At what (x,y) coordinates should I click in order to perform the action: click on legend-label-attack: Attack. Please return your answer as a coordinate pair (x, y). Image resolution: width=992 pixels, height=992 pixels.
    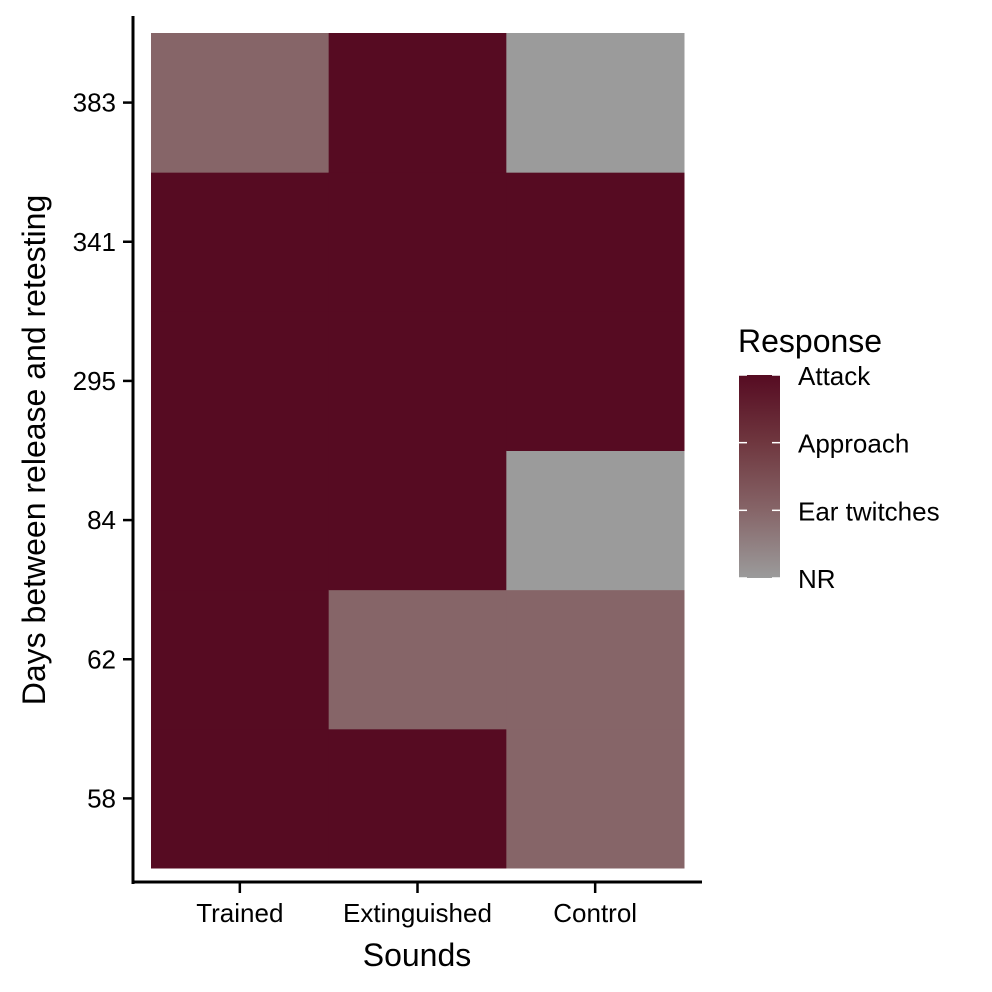
    Looking at the image, I should click on (834, 376).